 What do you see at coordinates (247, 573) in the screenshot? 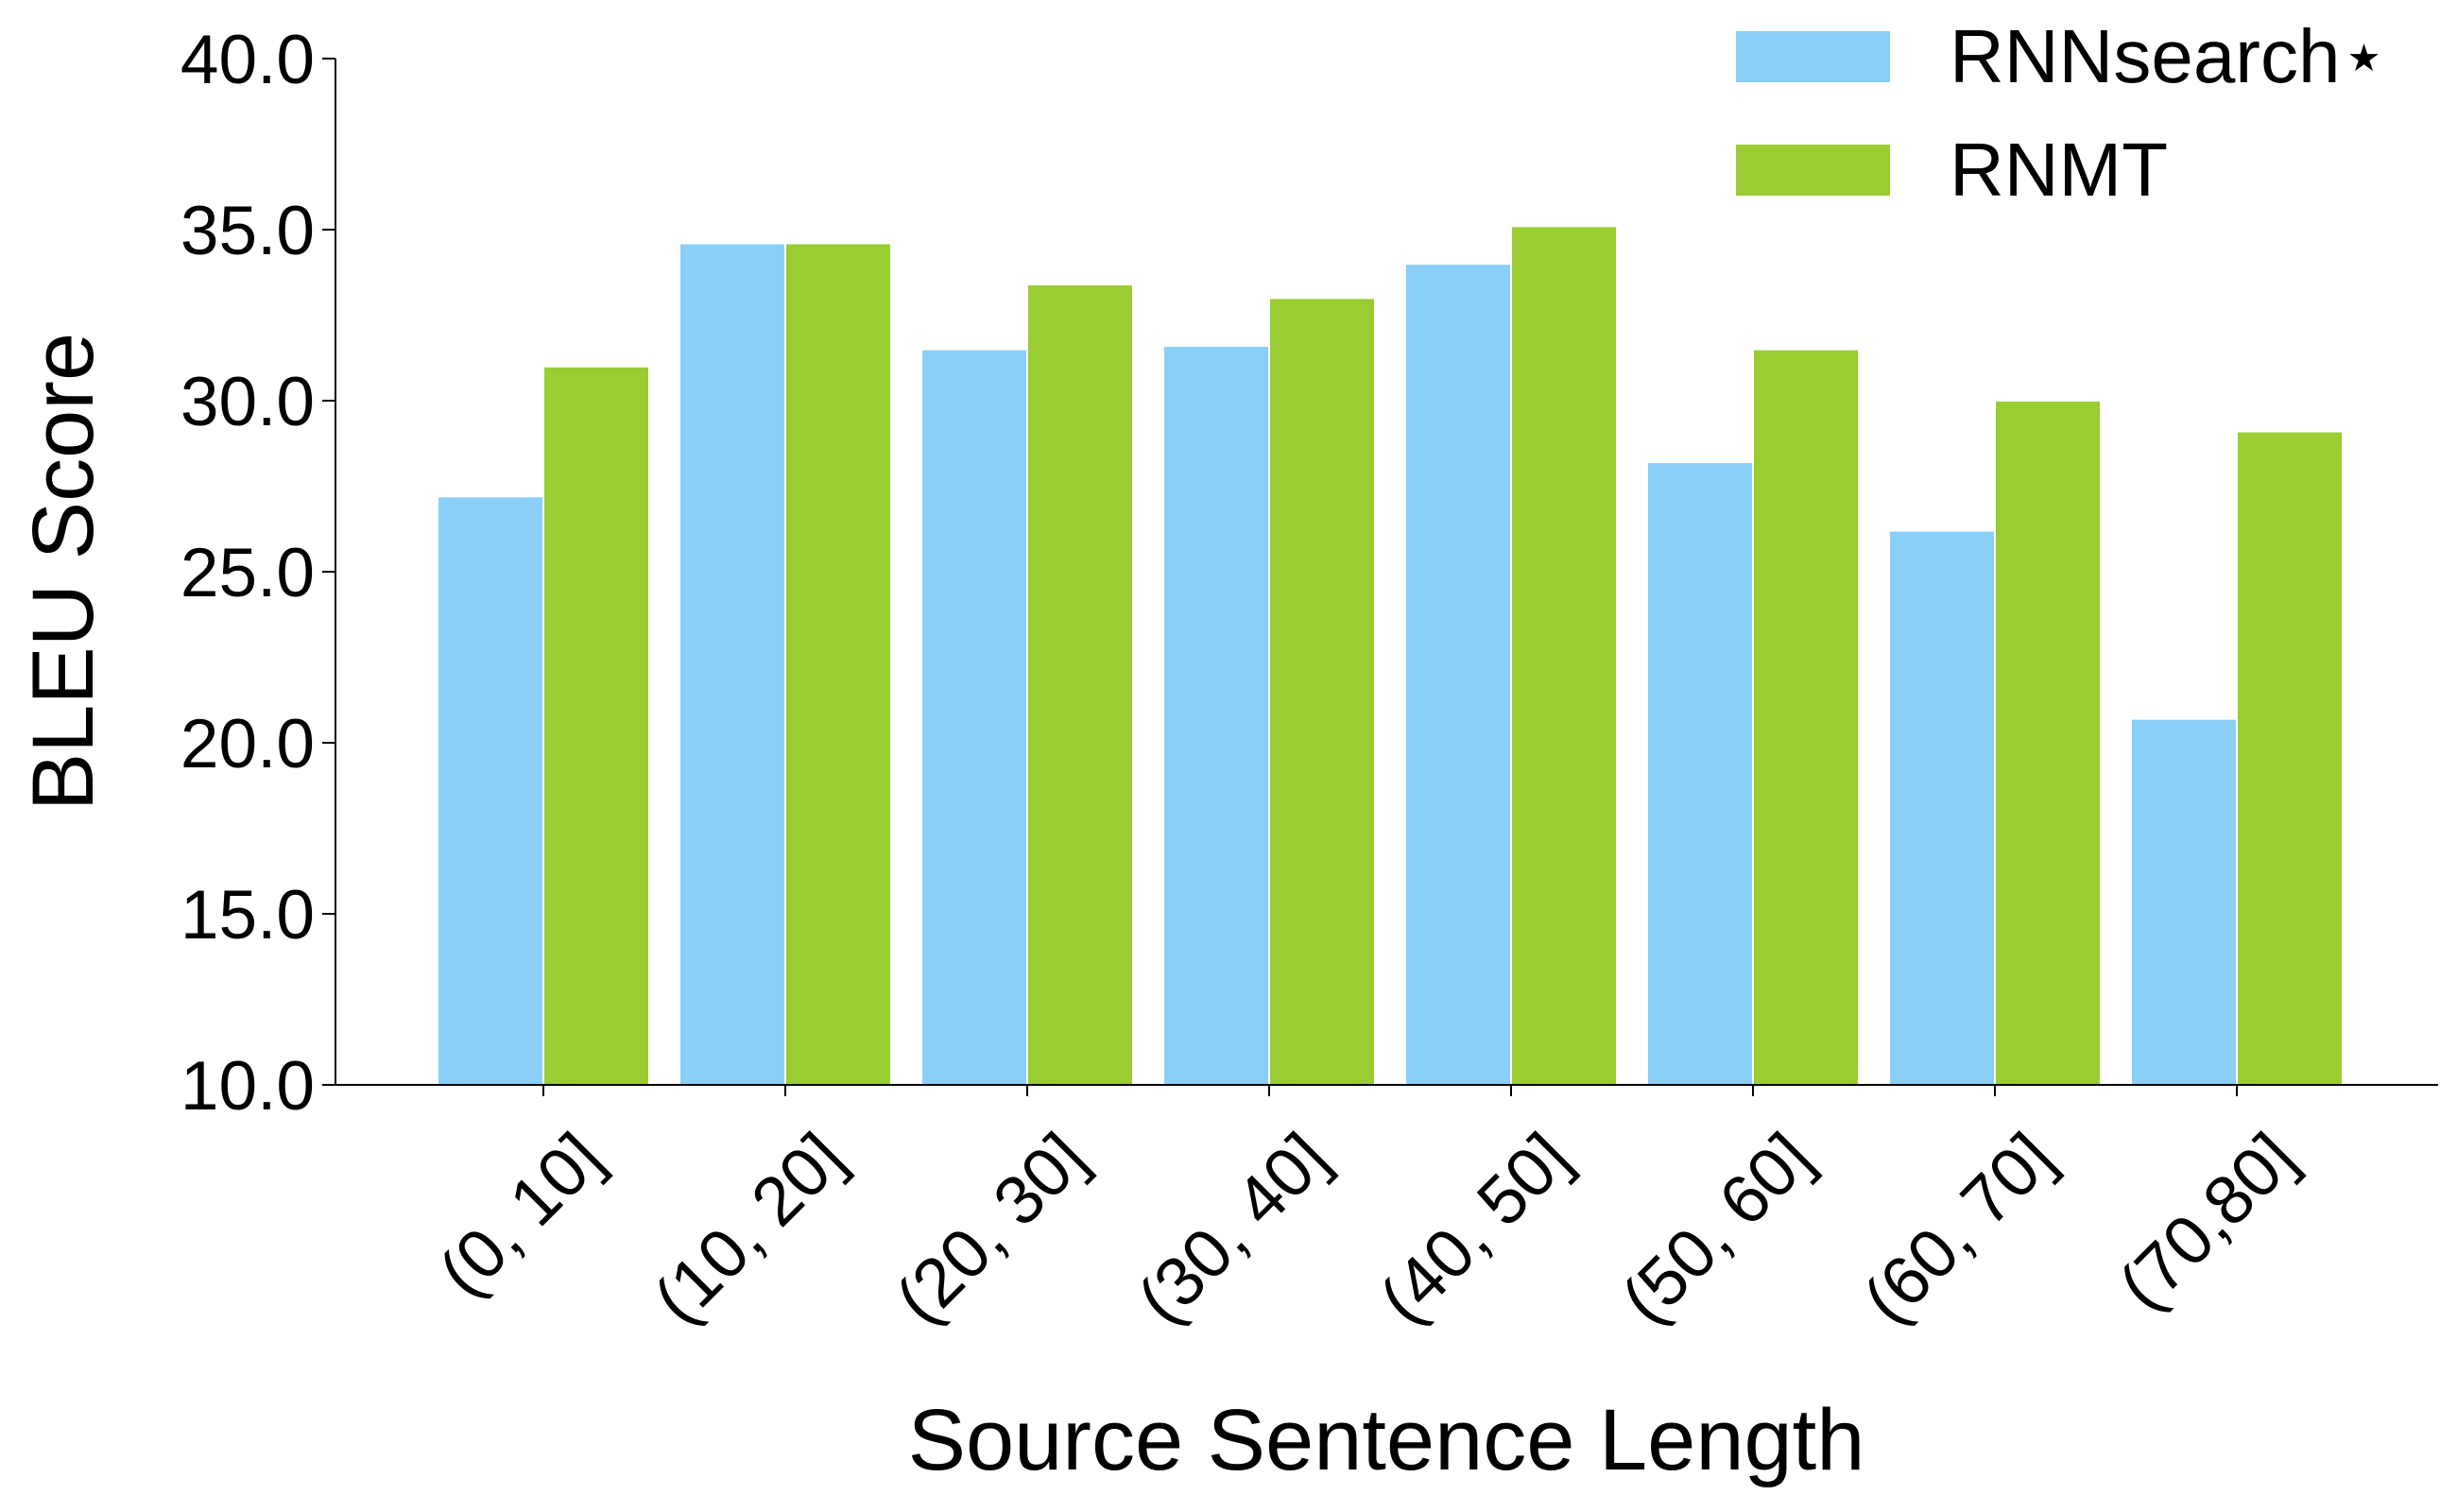
I see `y-tick-label: 25.0` at bounding box center [247, 573].